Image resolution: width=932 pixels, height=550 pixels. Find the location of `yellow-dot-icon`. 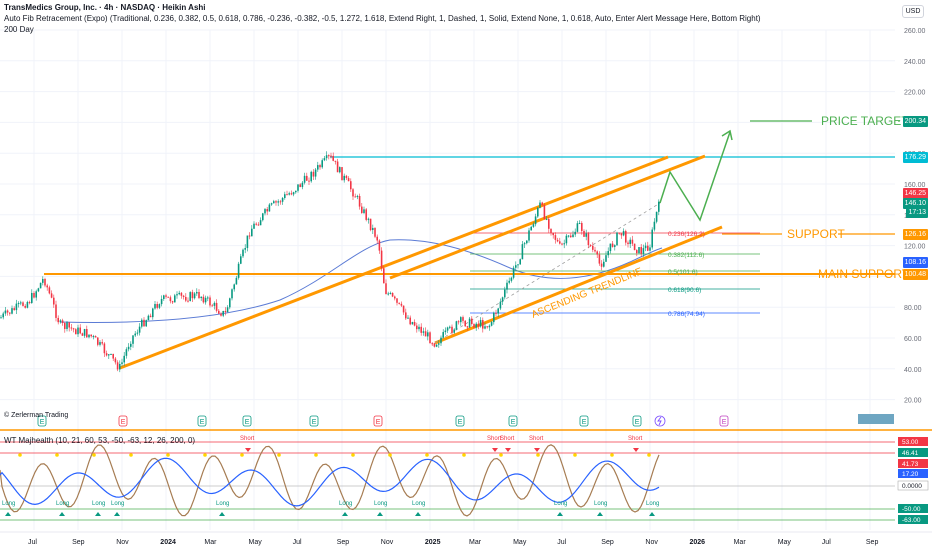

yellow-dot-icon is located at coordinates (464, 455).